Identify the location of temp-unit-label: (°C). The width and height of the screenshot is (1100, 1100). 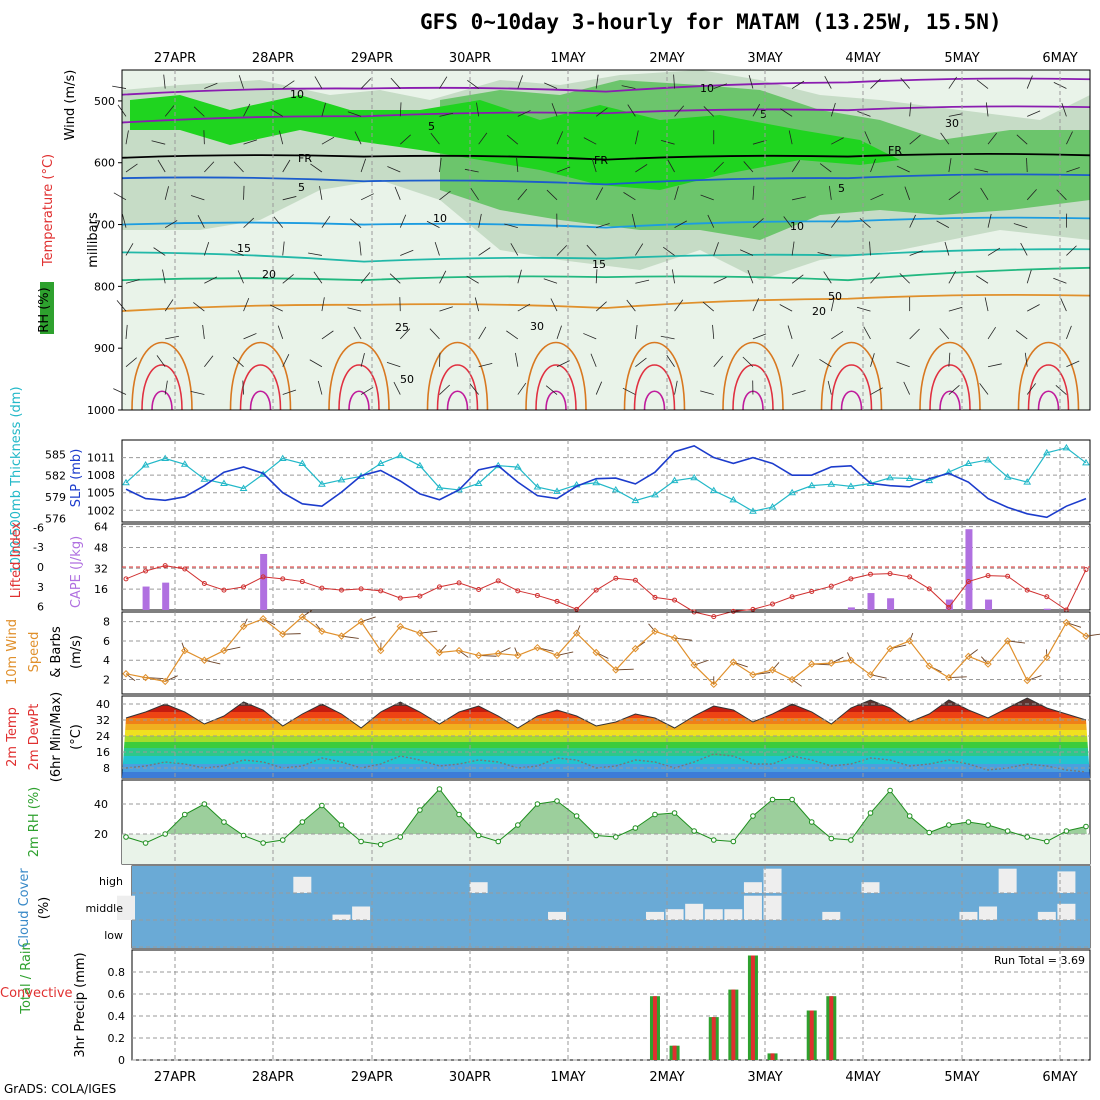
(76, 737).